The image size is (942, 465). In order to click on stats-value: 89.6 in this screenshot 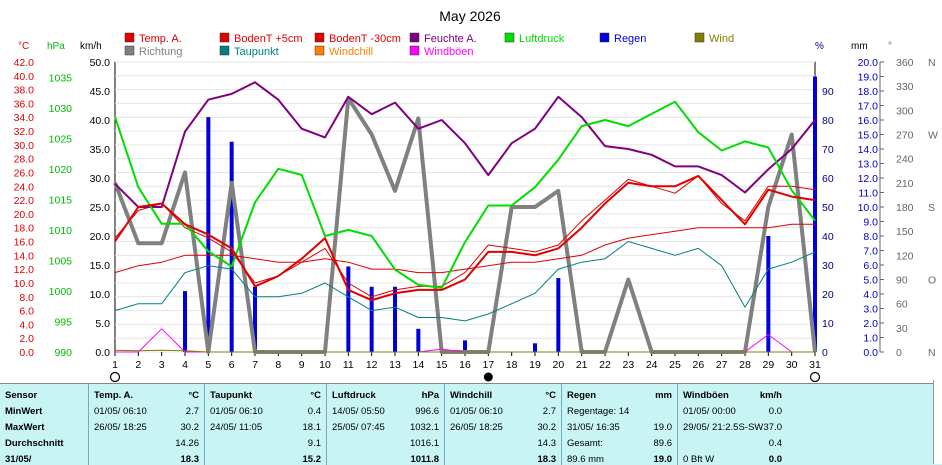, I will do `click(663, 443)`.